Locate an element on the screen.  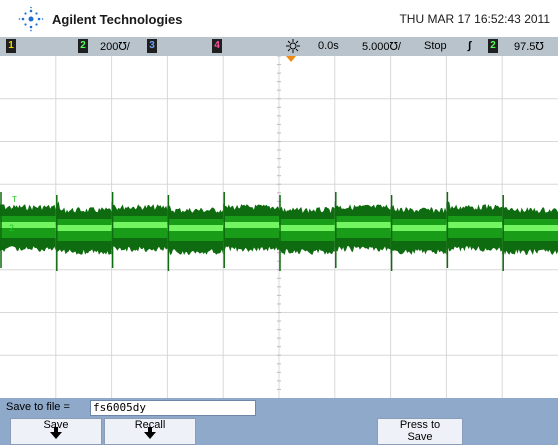
recall-softkey-label: Recall is located at coordinates (150, 425).